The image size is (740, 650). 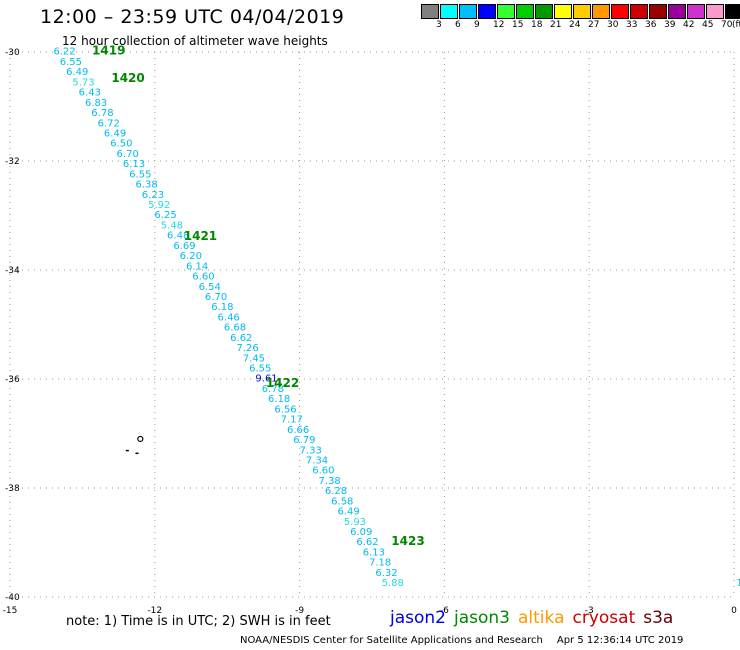 What do you see at coordinates (10, 611) in the screenshot?
I see `lon-tick-label: -15` at bounding box center [10, 611].